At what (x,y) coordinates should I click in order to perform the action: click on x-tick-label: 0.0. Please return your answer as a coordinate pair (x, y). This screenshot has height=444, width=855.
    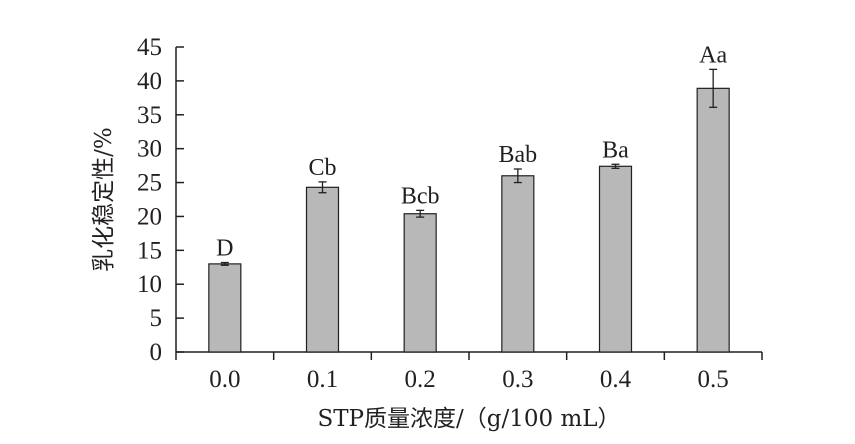
    Looking at the image, I should click on (224, 379).